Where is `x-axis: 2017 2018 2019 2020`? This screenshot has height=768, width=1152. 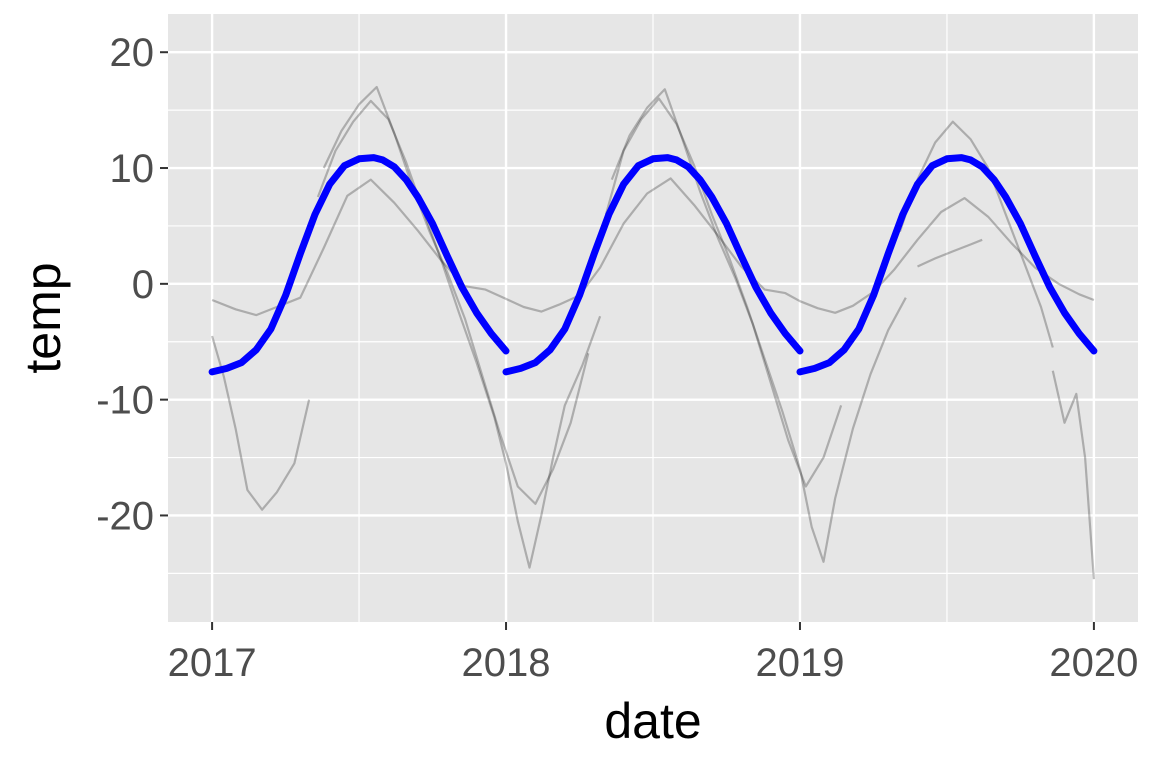 x-axis: 2017 2018 2019 2020 is located at coordinates (653, 653).